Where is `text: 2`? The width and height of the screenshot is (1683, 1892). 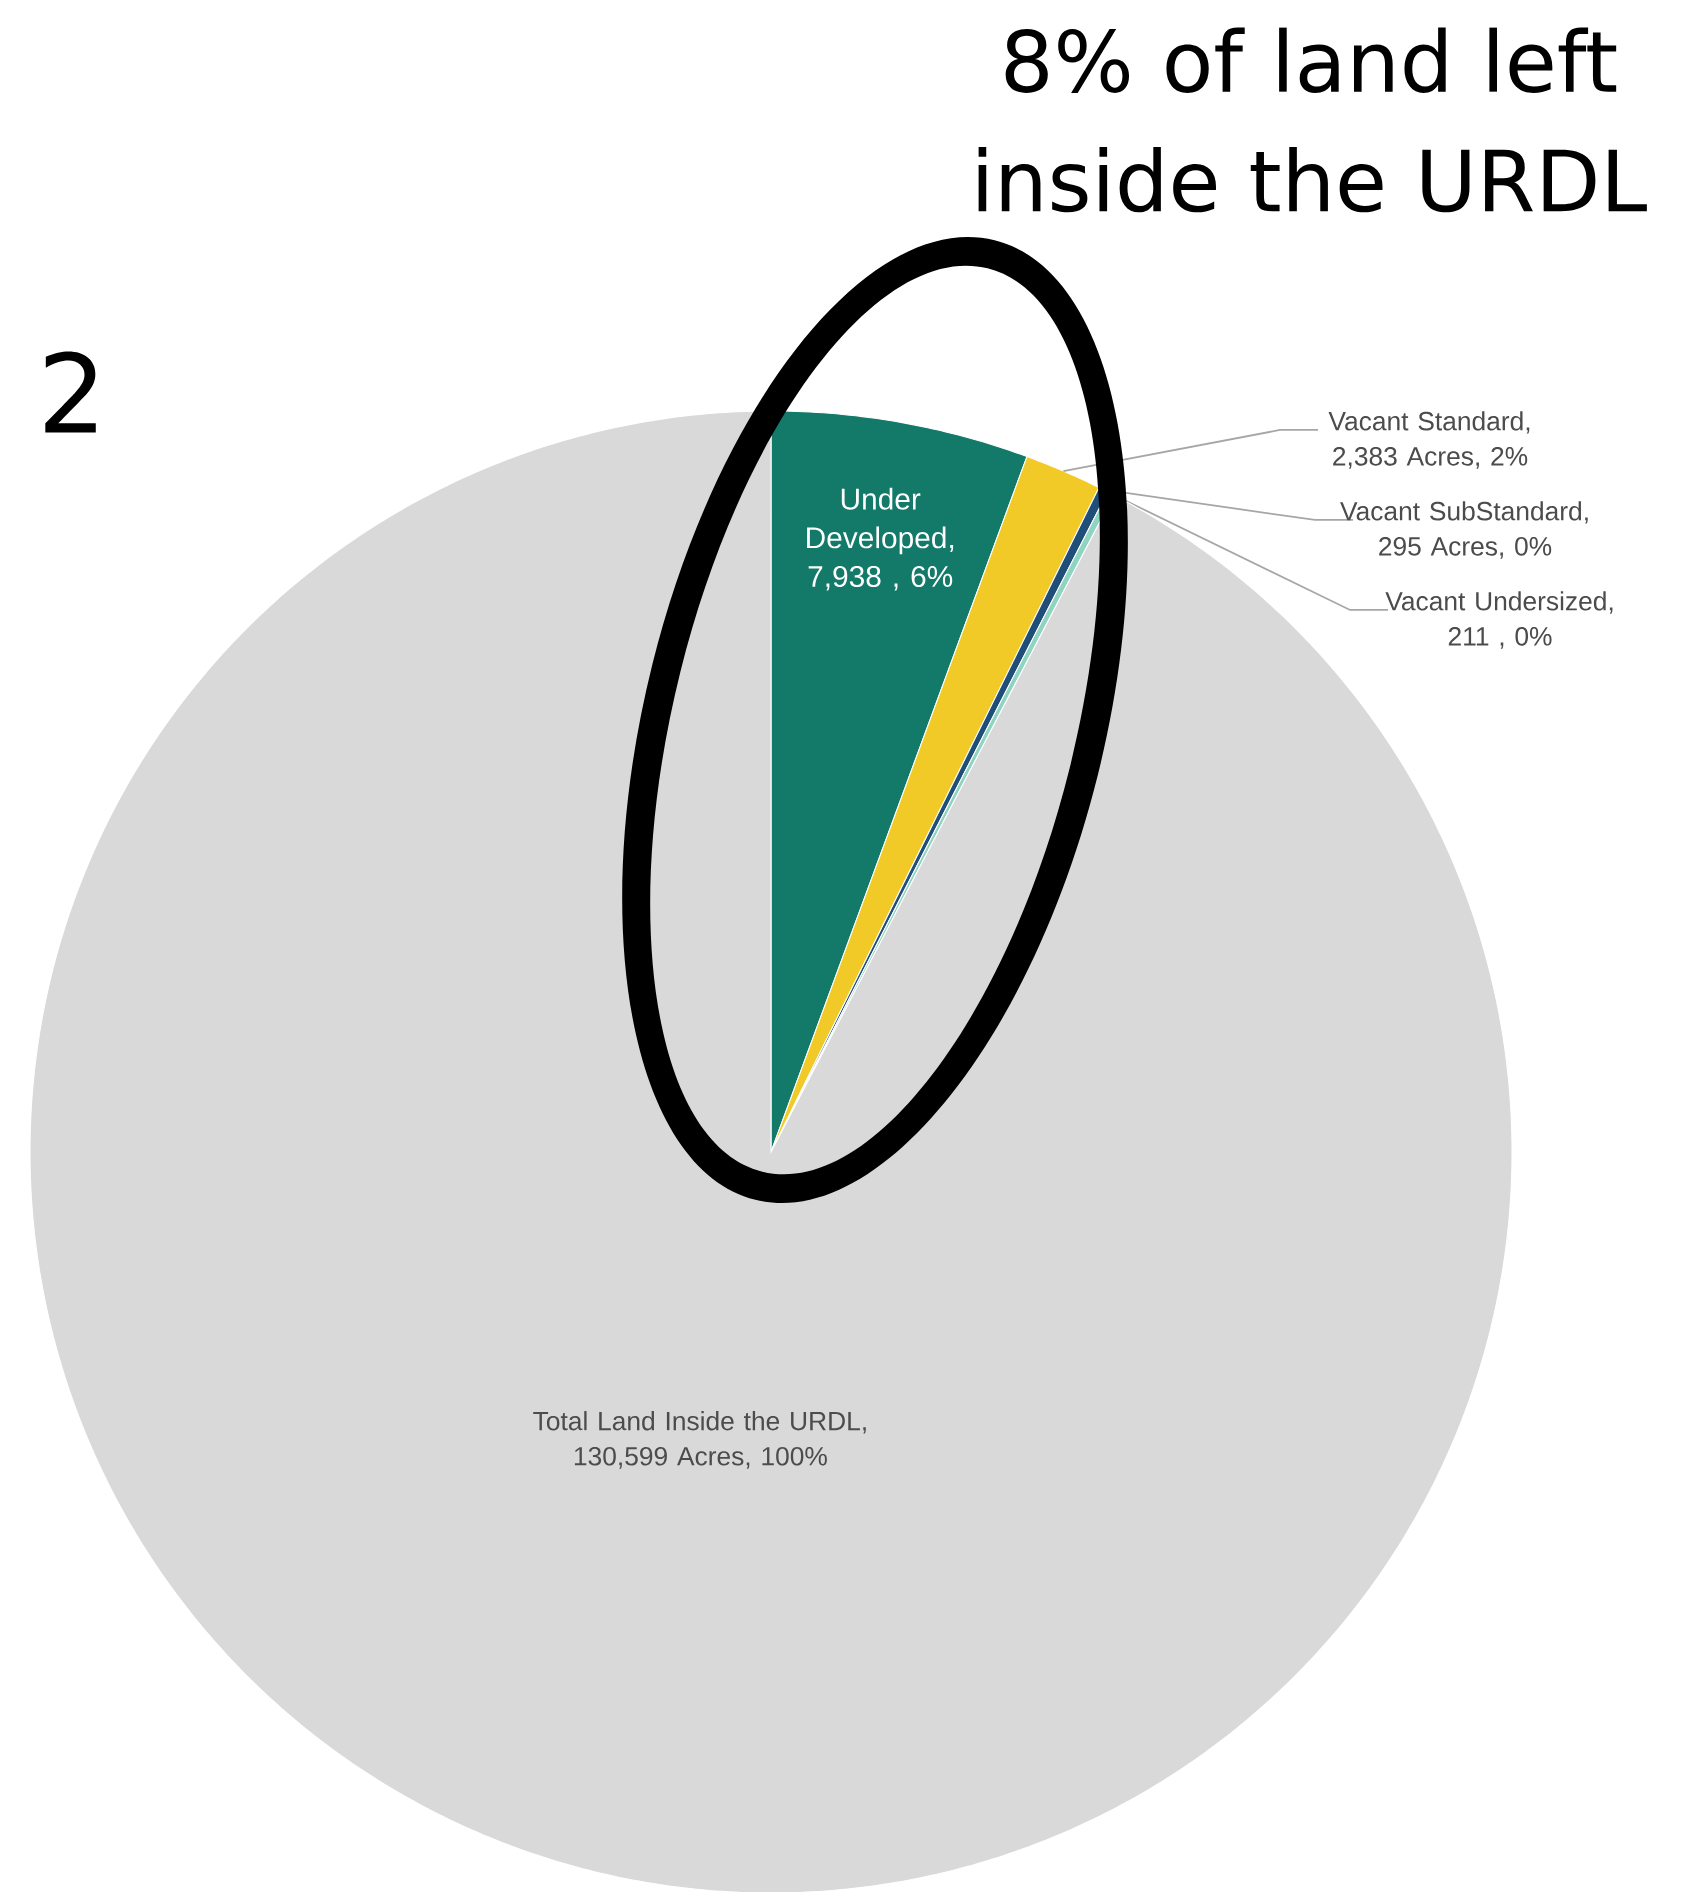
text: 2 is located at coordinates (70, 392).